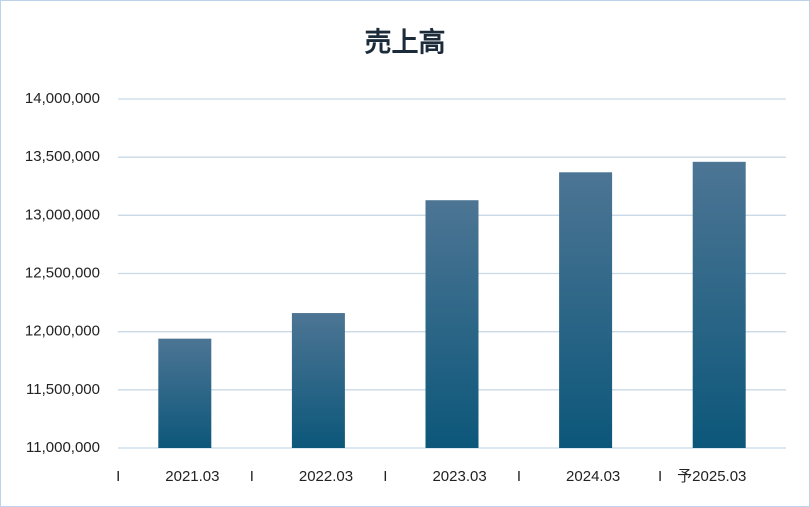  I want to click on y-tick-label: 11,500,000, so click(63, 389).